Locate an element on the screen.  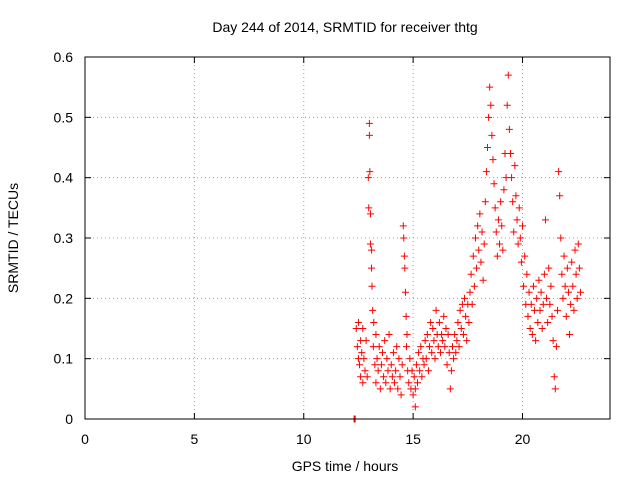
y-tick-labels: 0 0.1 0.2 0.3 0.4 0.5 0.6 is located at coordinates (64, 238).